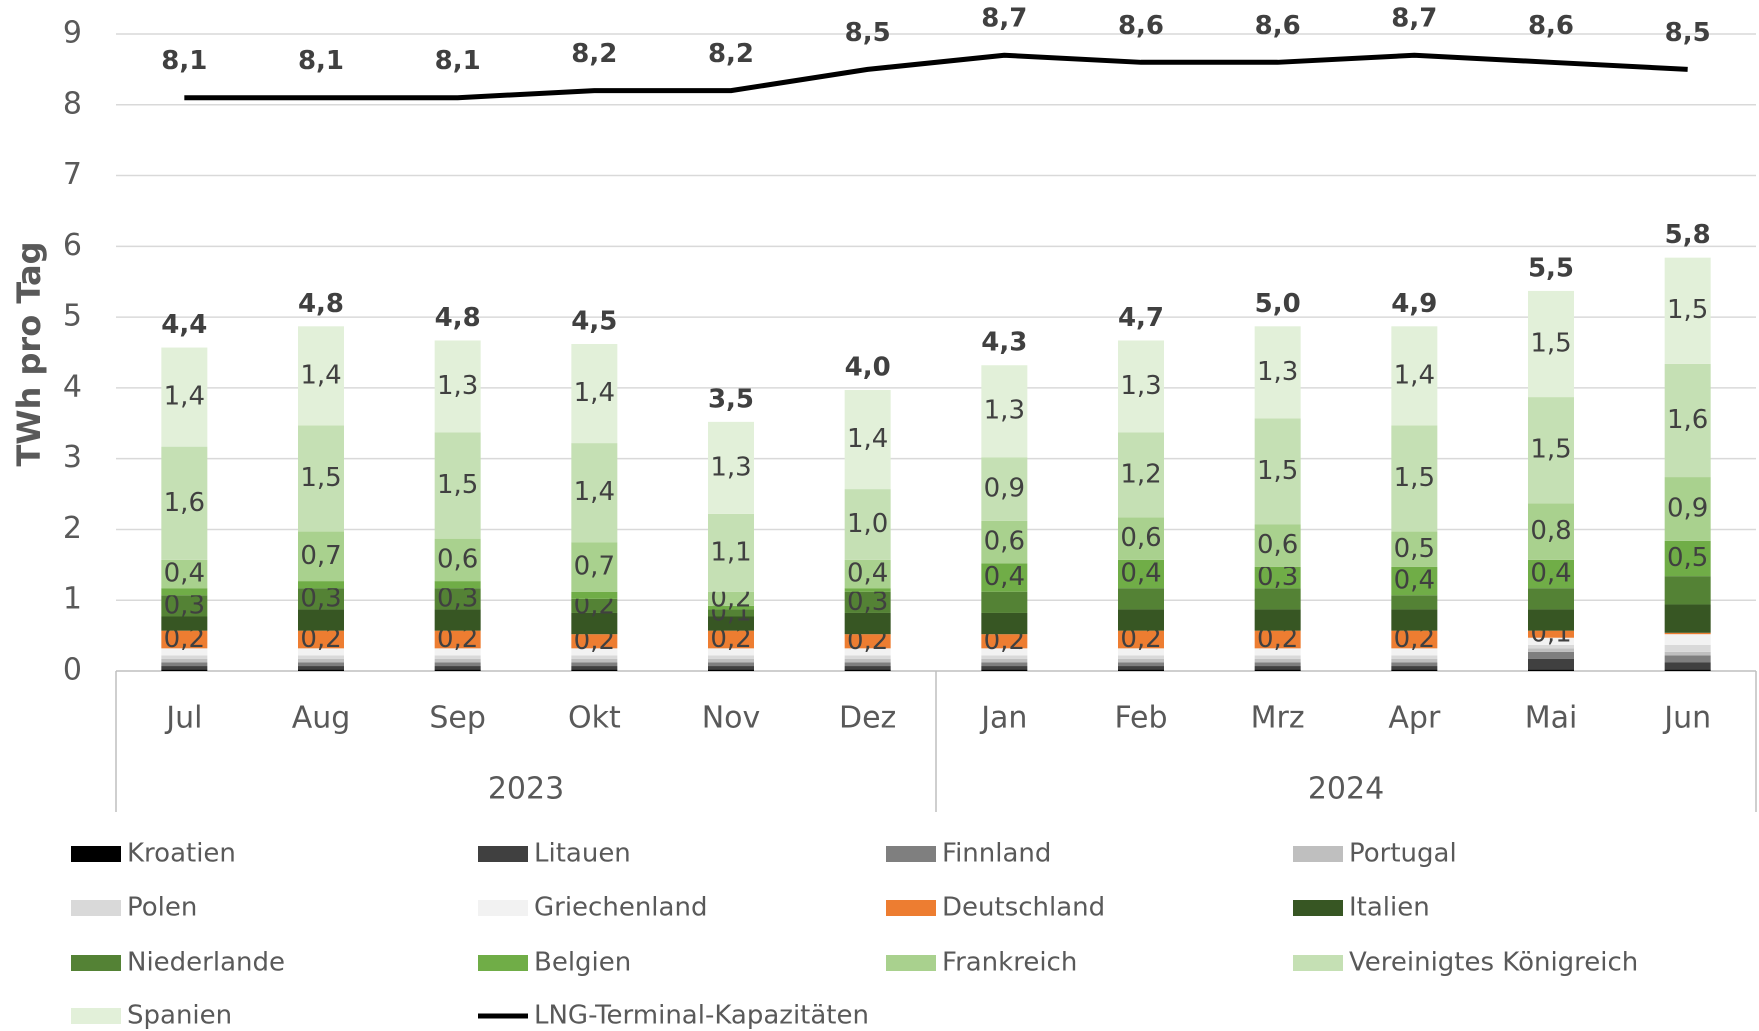  I want to click on x-tick-label: Feb, so click(1140, 718).